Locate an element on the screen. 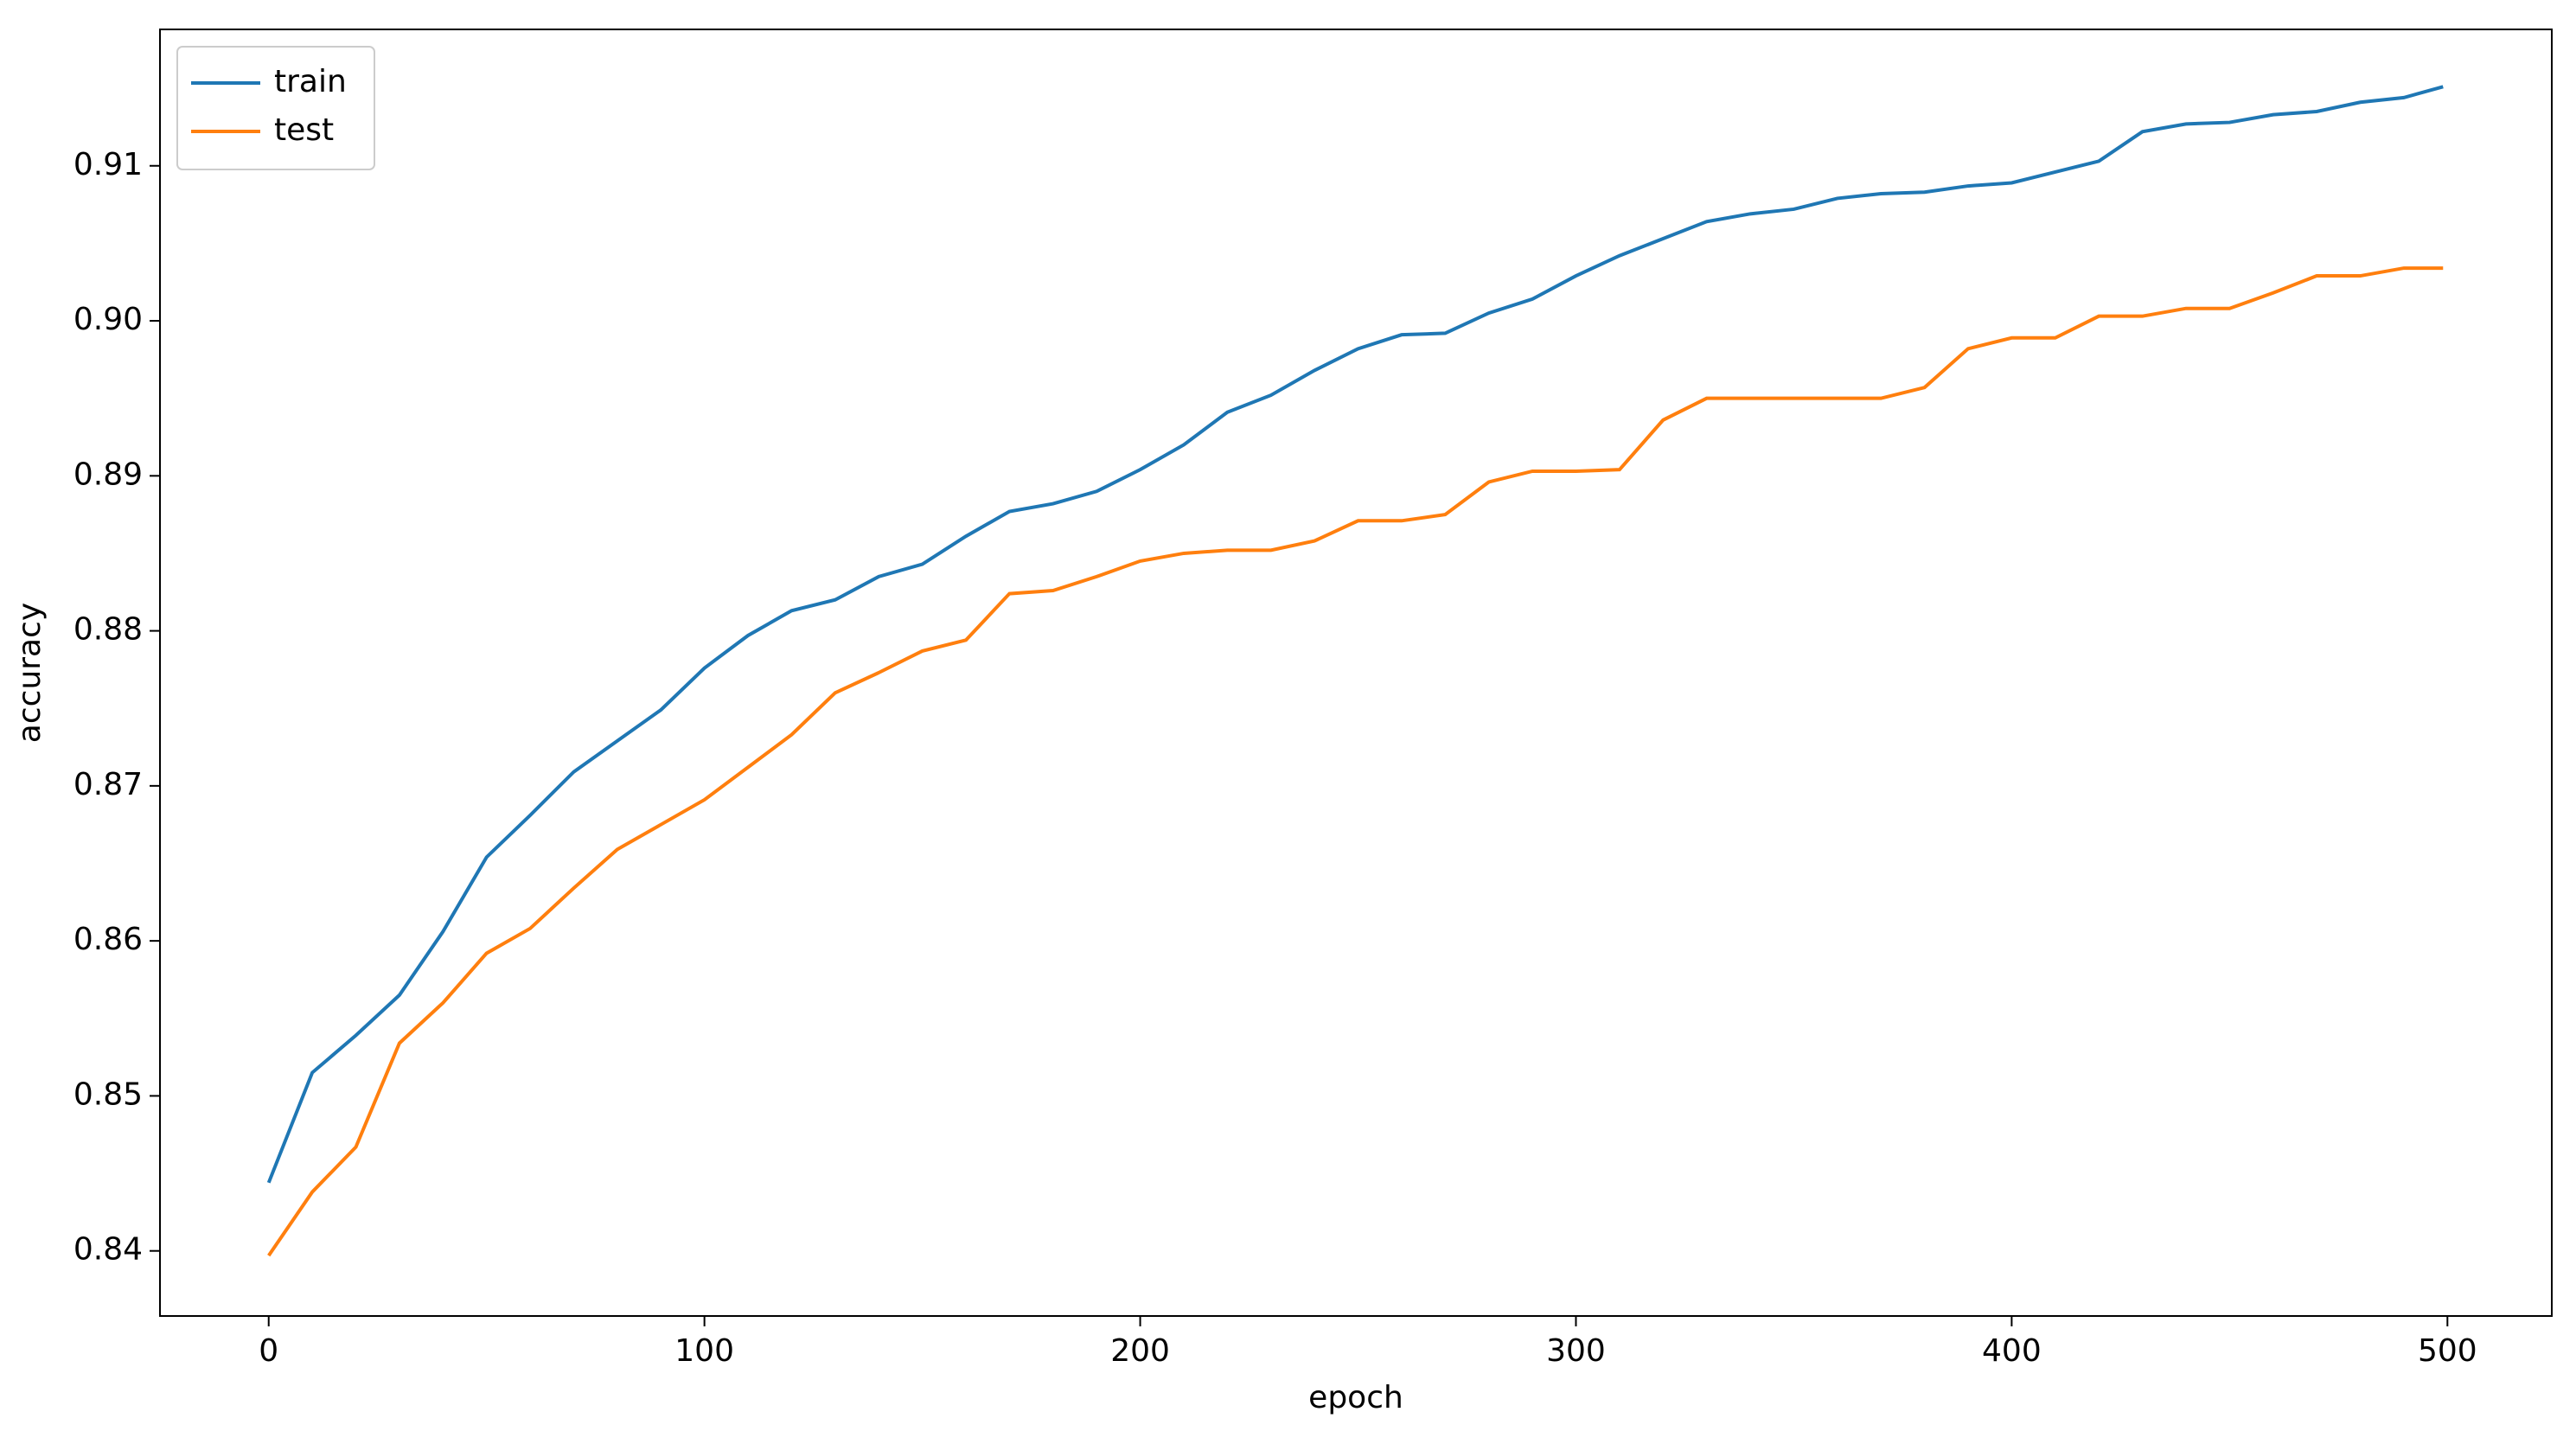 The image size is (2576, 1431). y-tick-label: 0.90 is located at coordinates (109, 319).